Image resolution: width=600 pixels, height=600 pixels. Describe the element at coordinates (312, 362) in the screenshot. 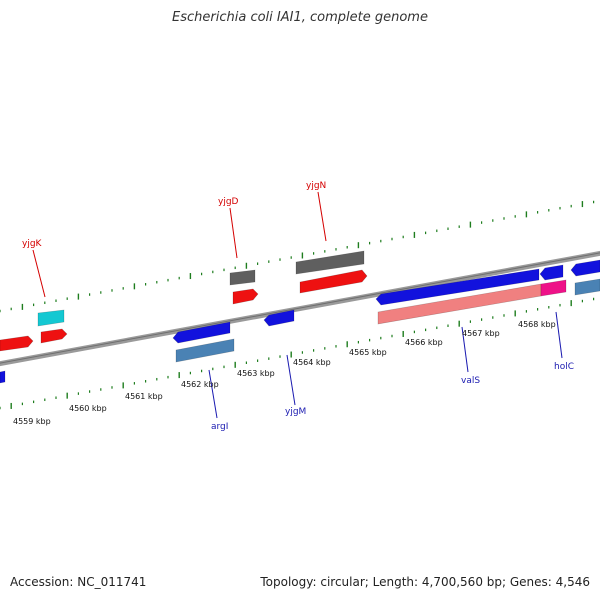

I see `scale-label: 4564 kbp` at that location.